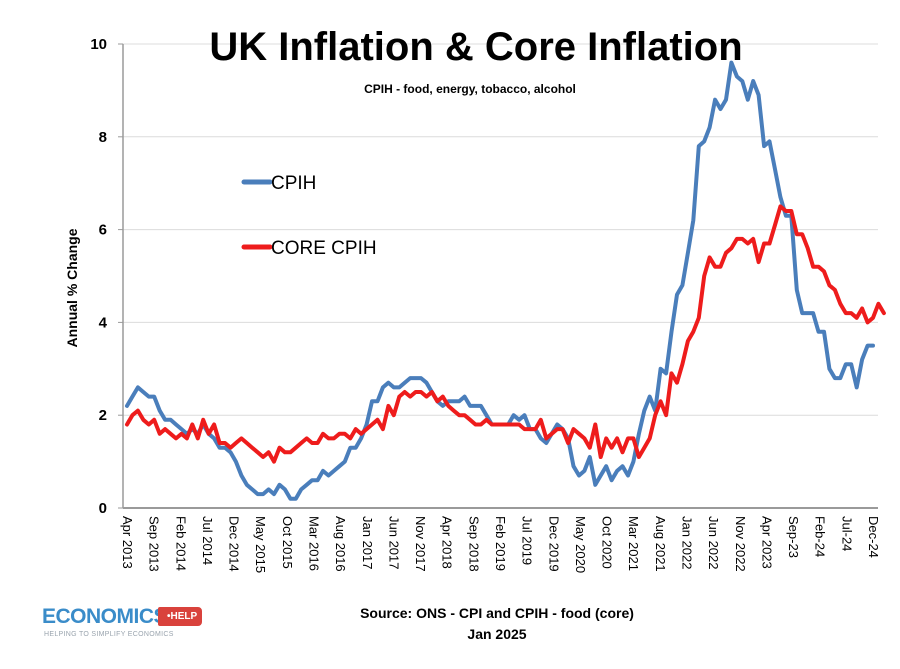  What do you see at coordinates (103, 230) in the screenshot?
I see `y-tick-label: 6` at bounding box center [103, 230].